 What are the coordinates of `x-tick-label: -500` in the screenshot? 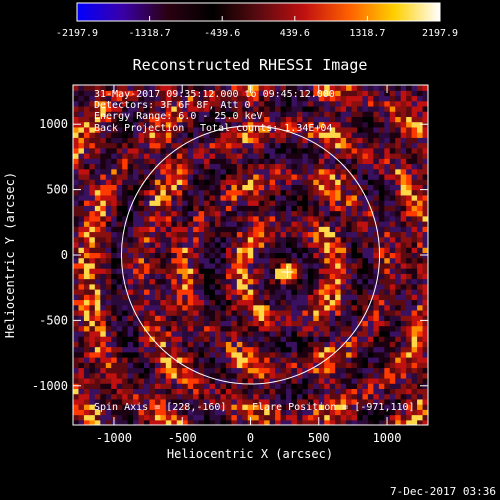 It's located at (182, 438).